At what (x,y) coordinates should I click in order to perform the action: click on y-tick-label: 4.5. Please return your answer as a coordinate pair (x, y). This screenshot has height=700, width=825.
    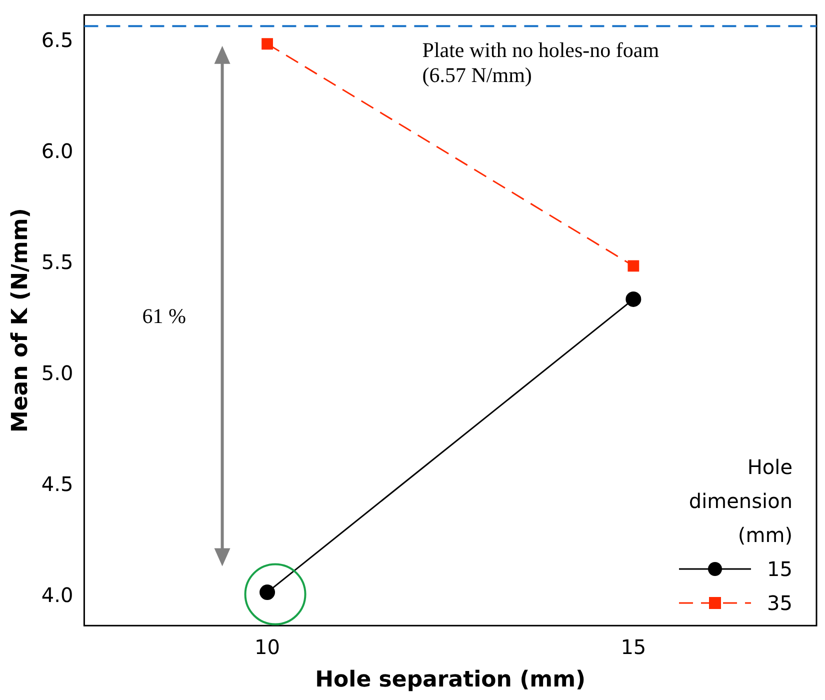
    Looking at the image, I should click on (57, 484).